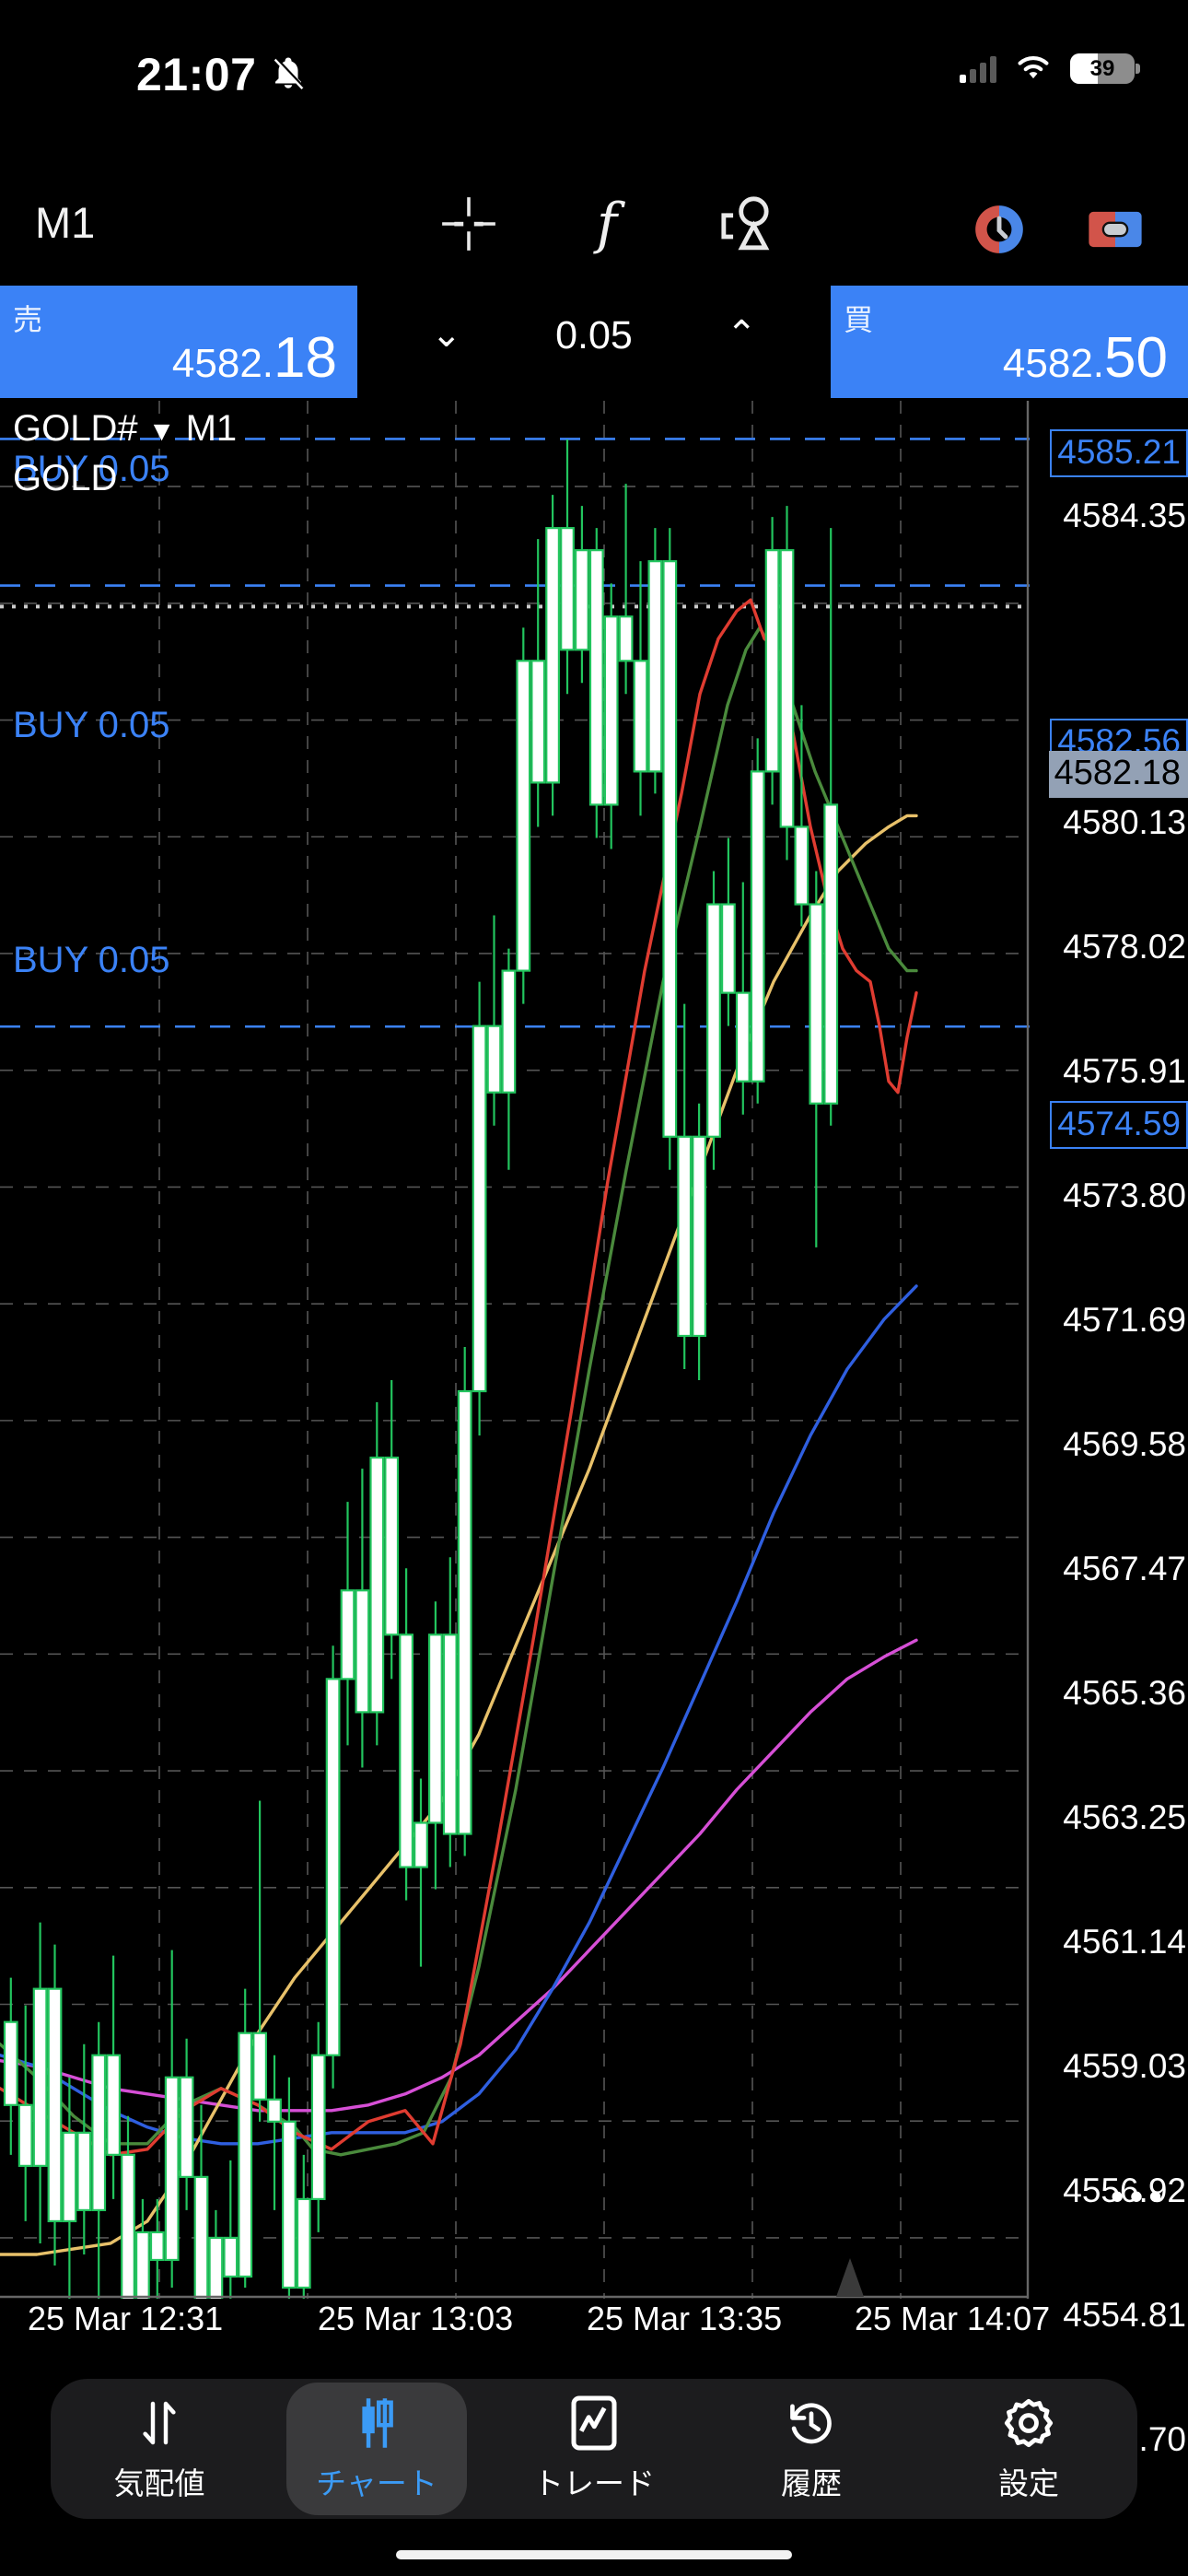  I want to click on position-label-3: BUY 0.05, so click(91, 960).